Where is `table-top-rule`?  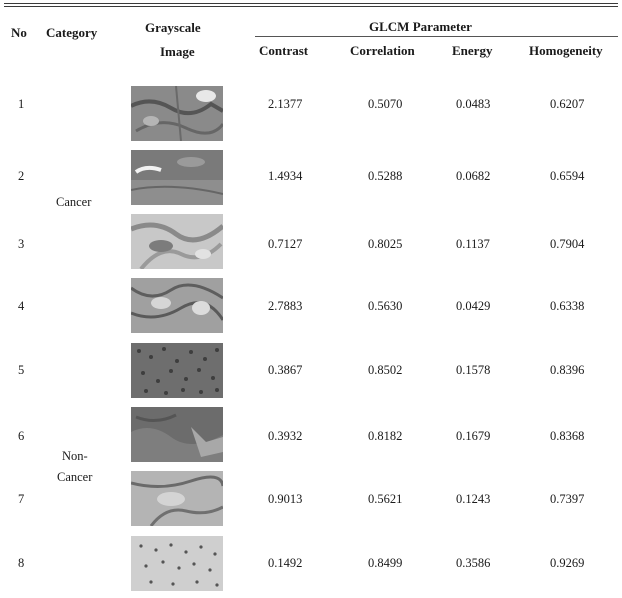
table-top-rule is located at coordinates (311, 3).